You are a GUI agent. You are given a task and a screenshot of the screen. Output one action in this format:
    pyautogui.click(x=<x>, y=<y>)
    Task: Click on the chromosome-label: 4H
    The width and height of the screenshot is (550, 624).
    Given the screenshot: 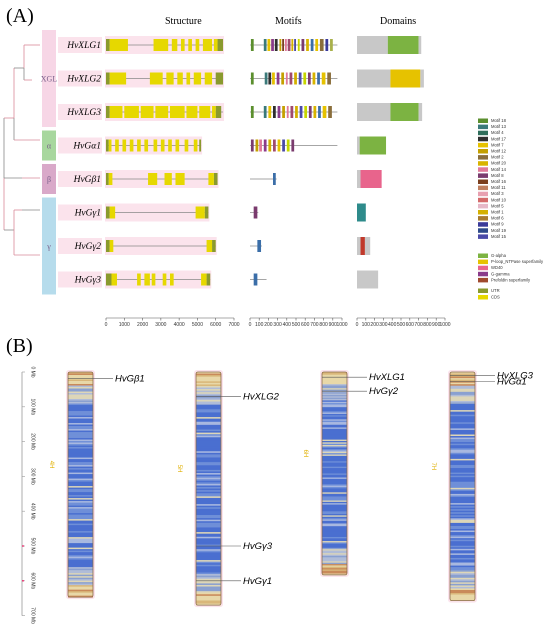 What is the action you would take?
    pyautogui.click(x=51, y=465)
    